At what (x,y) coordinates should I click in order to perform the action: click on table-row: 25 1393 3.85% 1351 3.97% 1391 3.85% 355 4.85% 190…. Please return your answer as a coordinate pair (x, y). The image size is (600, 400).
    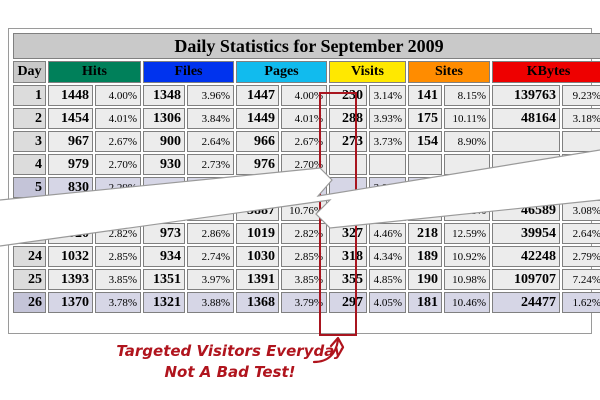
    Looking at the image, I should click on (306, 279).